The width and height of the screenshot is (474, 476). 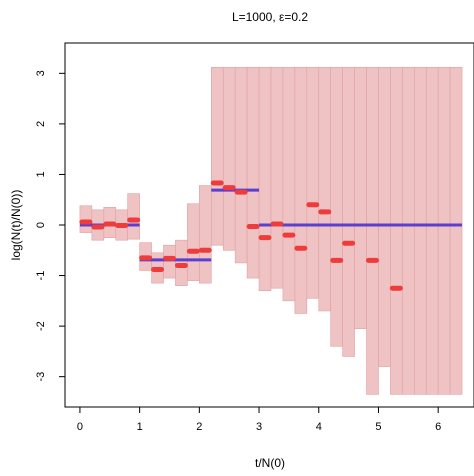 What do you see at coordinates (41, 174) in the screenshot?
I see `y-tick-label: 1` at bounding box center [41, 174].